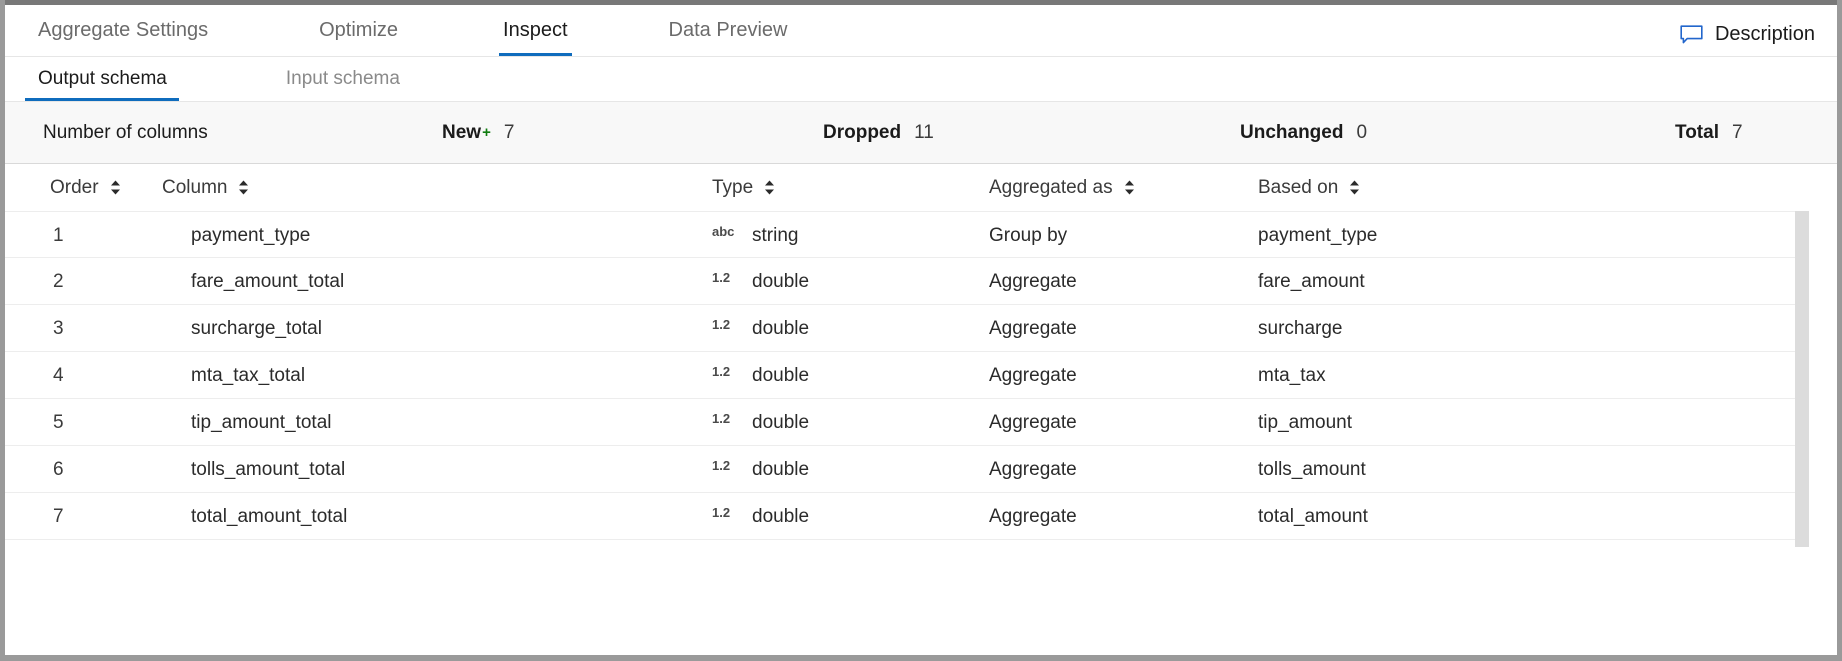 The width and height of the screenshot is (1842, 661). Describe the element at coordinates (924, 132) in the screenshot. I see `summary-dropped-value: 11` at that location.